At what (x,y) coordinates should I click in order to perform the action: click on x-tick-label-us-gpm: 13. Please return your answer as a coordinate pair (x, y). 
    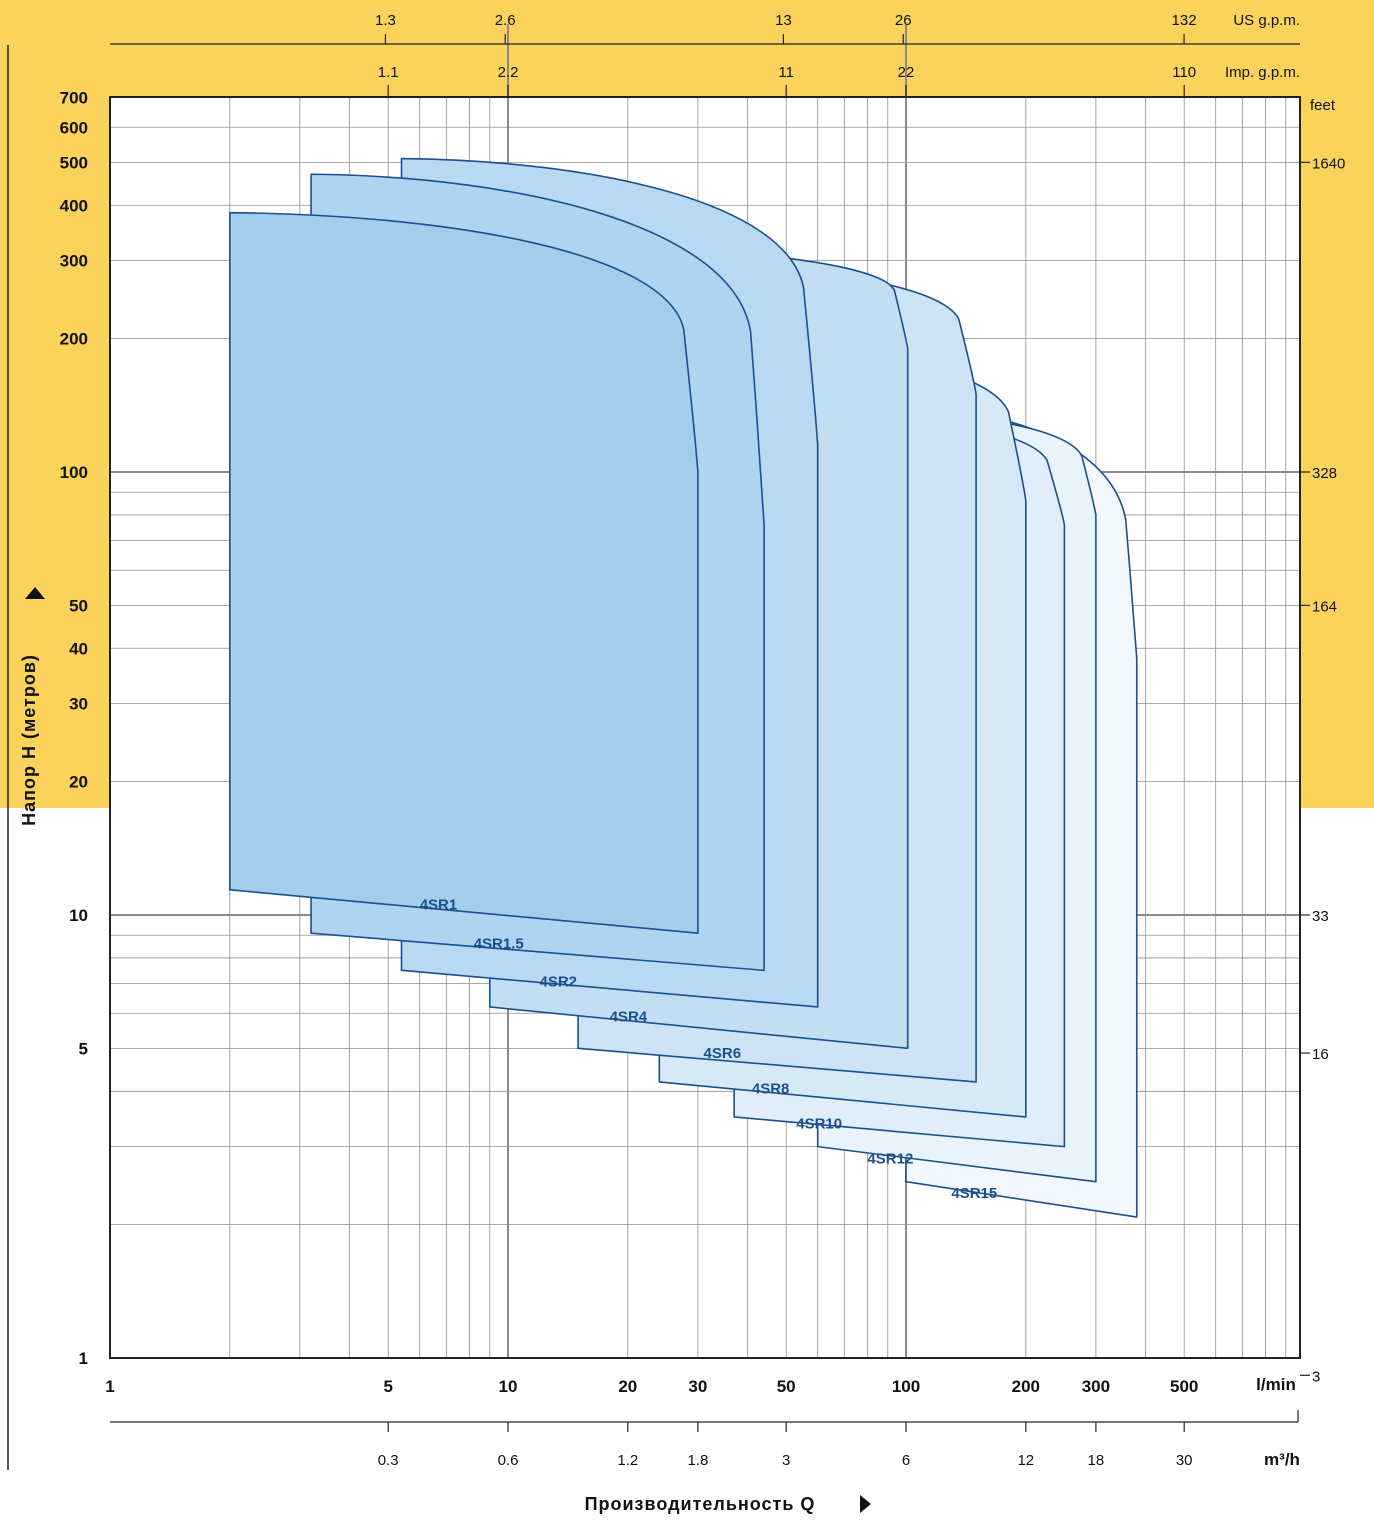
    Looking at the image, I should click on (783, 20).